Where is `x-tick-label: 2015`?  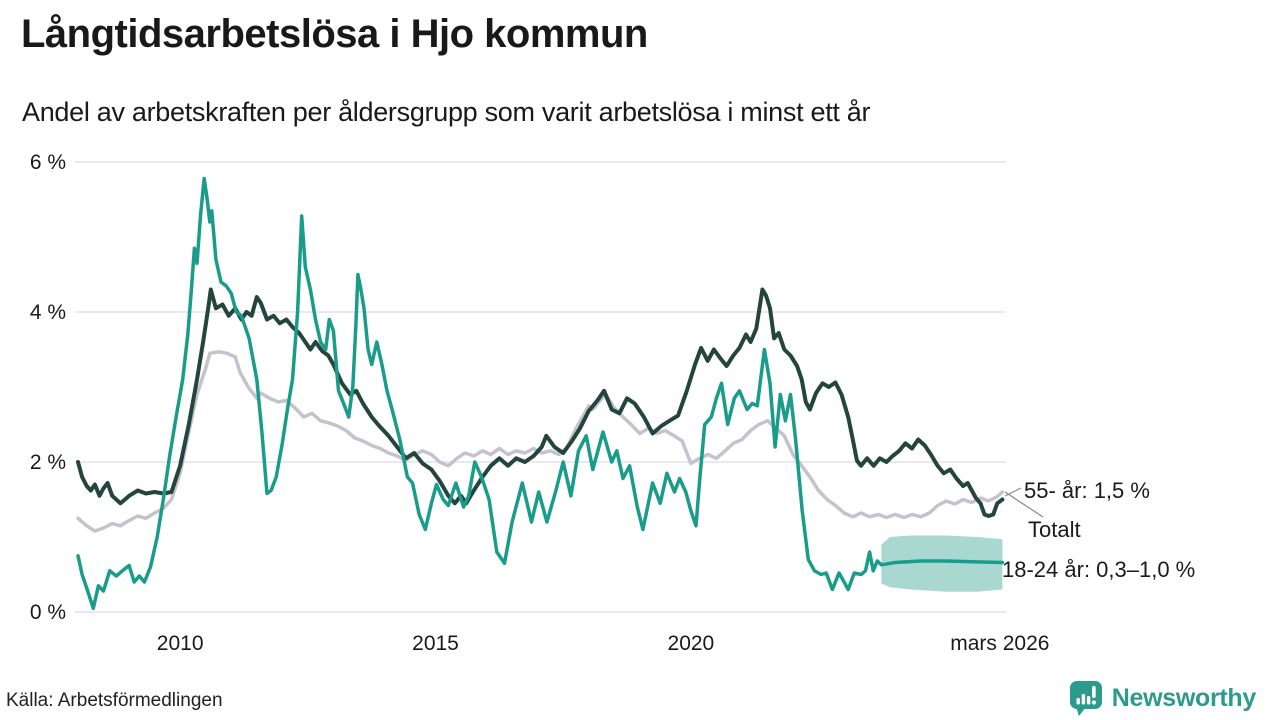
x-tick-label: 2015 is located at coordinates (435, 643).